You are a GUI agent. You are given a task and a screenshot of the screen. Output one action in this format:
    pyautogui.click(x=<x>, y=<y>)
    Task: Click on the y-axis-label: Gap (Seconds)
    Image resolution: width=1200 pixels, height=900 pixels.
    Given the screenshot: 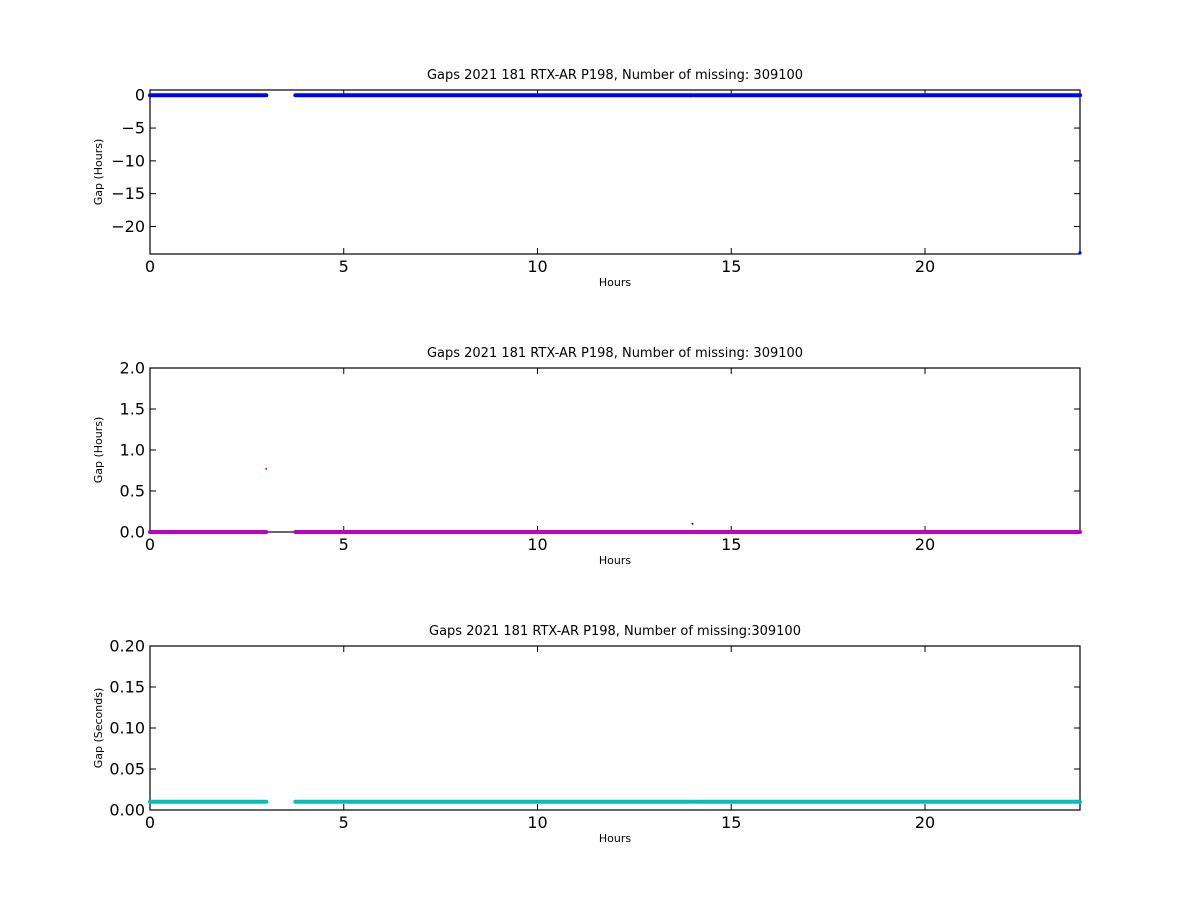 What is the action you would take?
    pyautogui.click(x=98, y=728)
    